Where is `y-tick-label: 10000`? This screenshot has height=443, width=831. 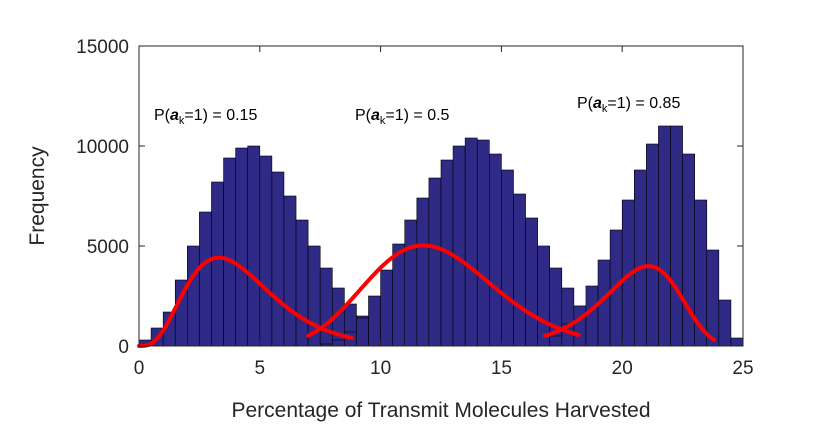
y-tick-label: 10000 is located at coordinates (102, 147).